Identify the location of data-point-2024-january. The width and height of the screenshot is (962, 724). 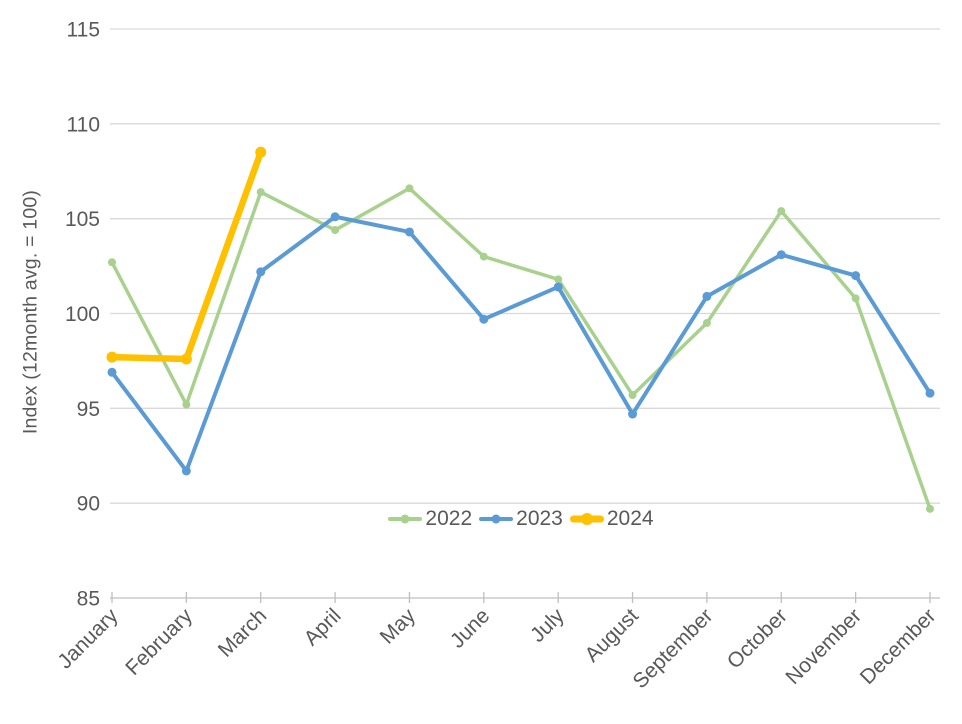
(112, 357).